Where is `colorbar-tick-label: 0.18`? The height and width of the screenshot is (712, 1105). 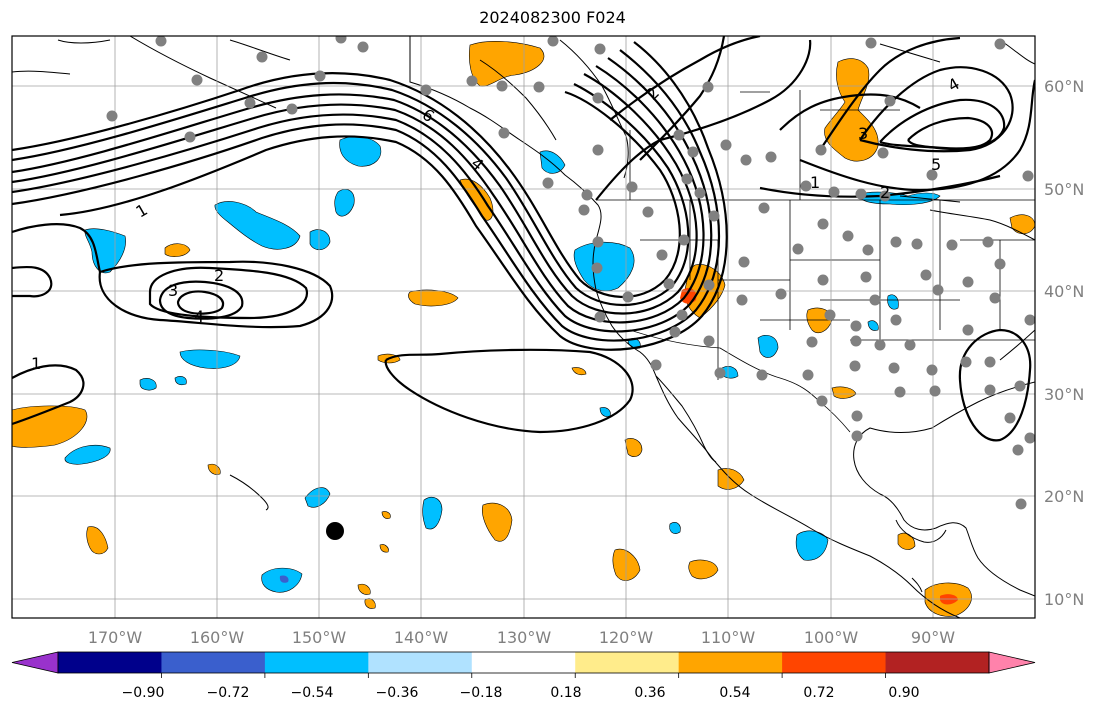 colorbar-tick-label: 0.18 is located at coordinates (565, 693).